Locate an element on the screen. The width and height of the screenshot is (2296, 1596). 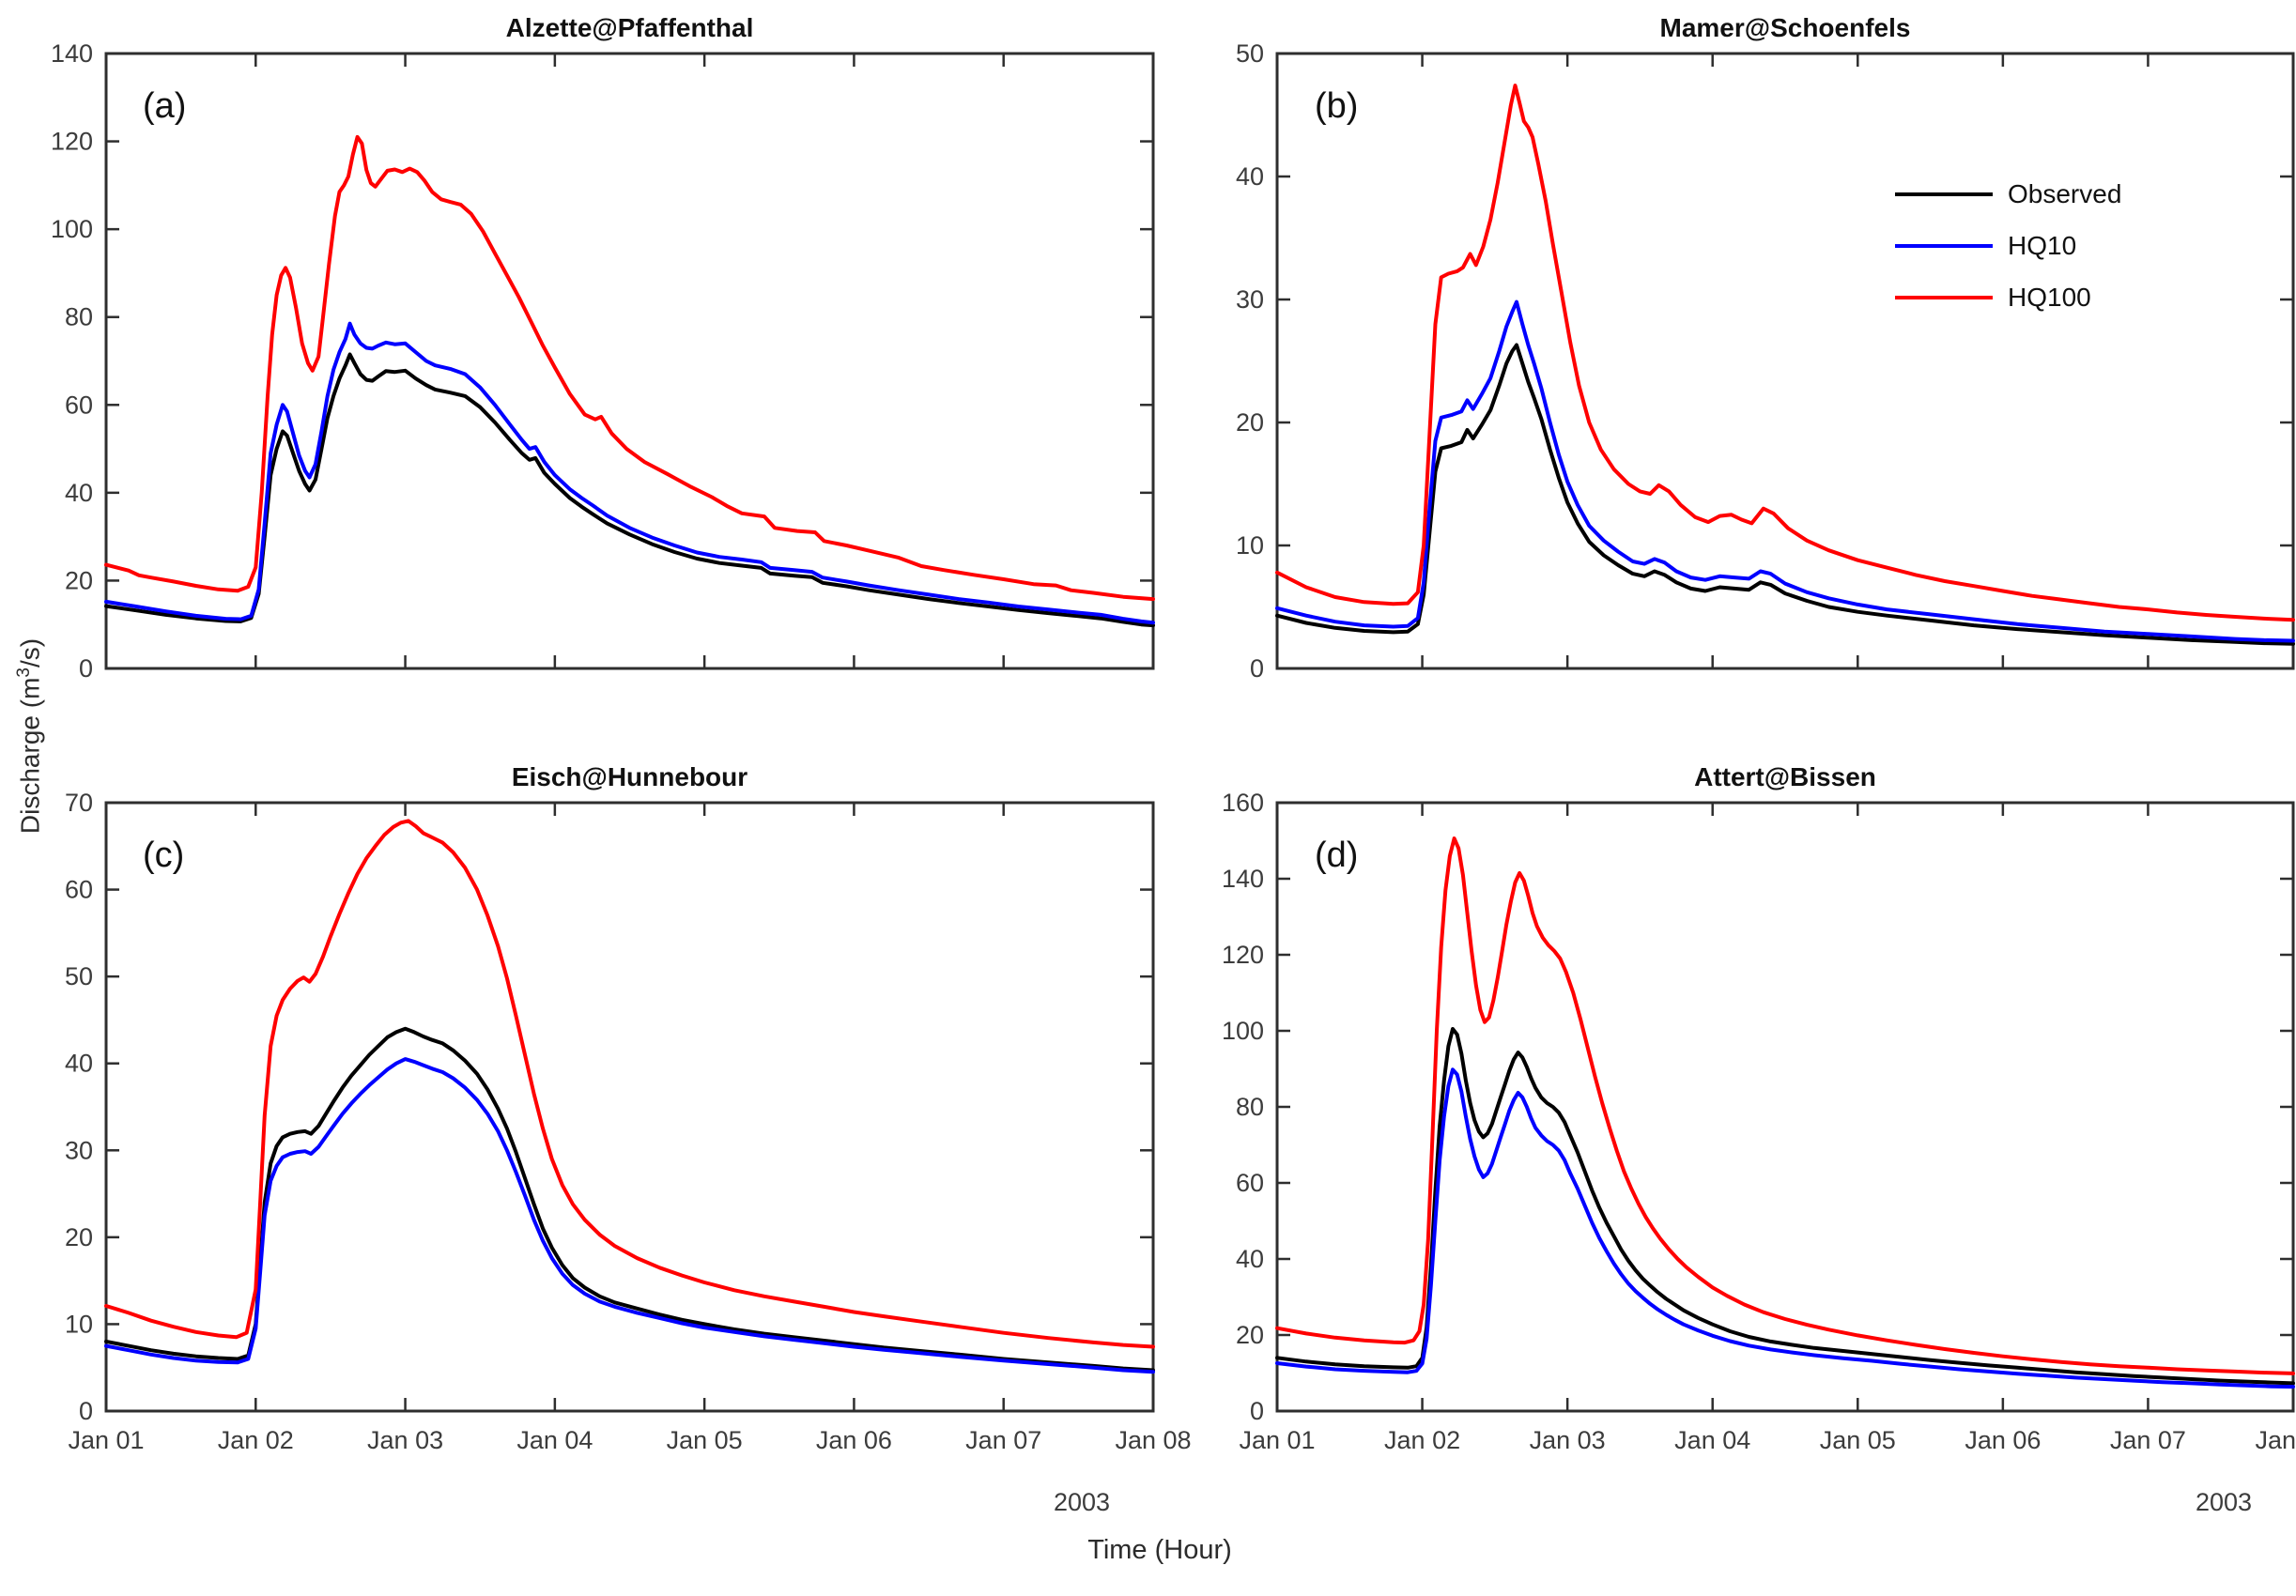
legend-line-observed-icon is located at coordinates (1944, 194).